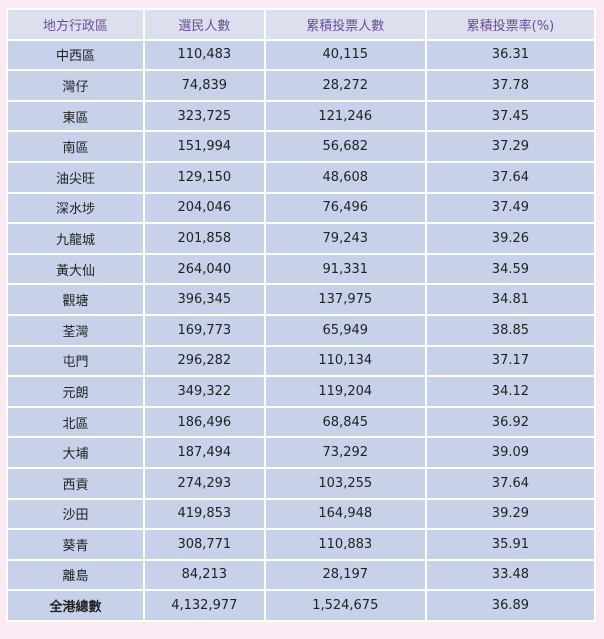  I want to click on table-row: 油尖旺 129,150 48,608 37.64, so click(301, 177).